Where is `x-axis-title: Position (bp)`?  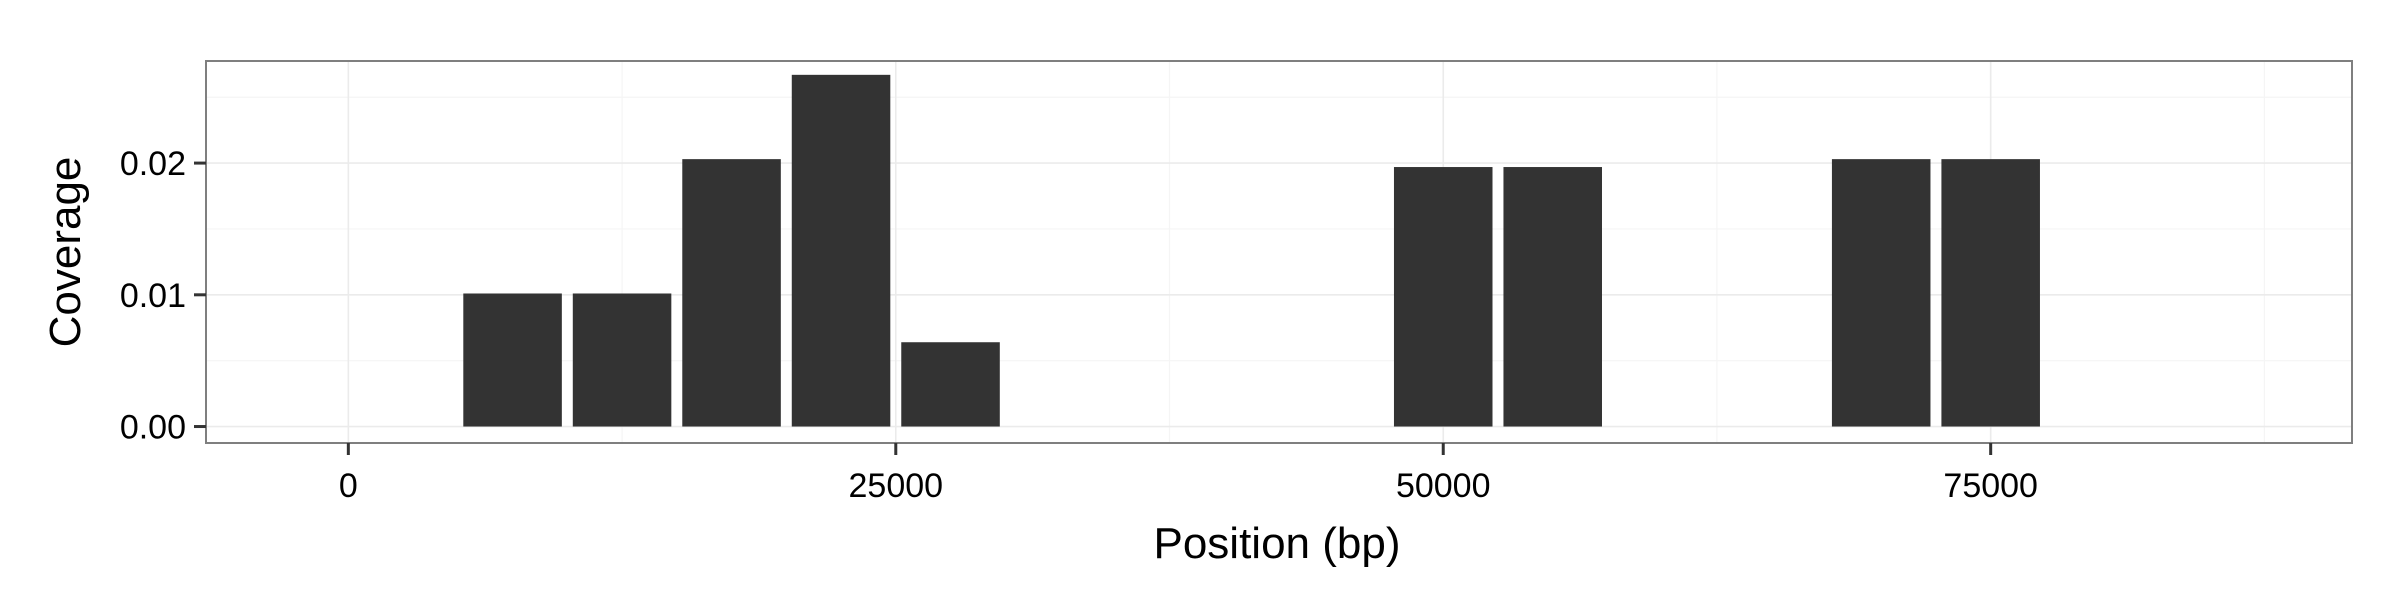 x-axis-title: Position (bp) is located at coordinates (1276, 543).